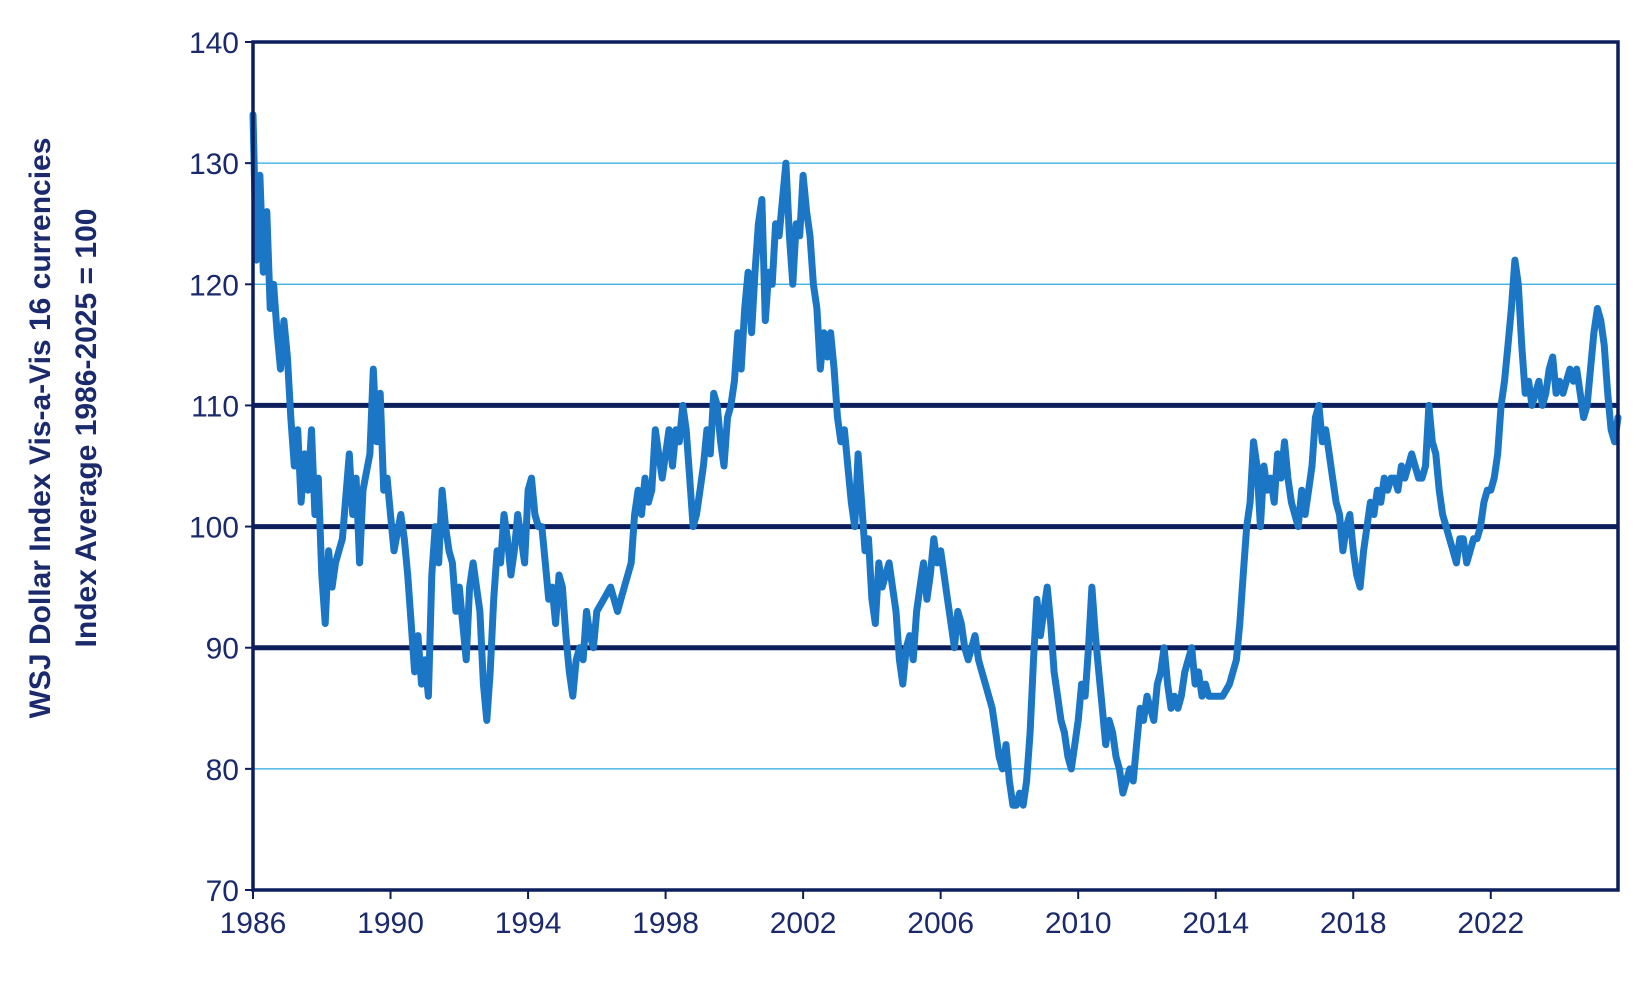 Image resolution: width=1650 pixels, height=989 pixels. I want to click on x-tick-label-2018: 2018, so click(1353, 923).